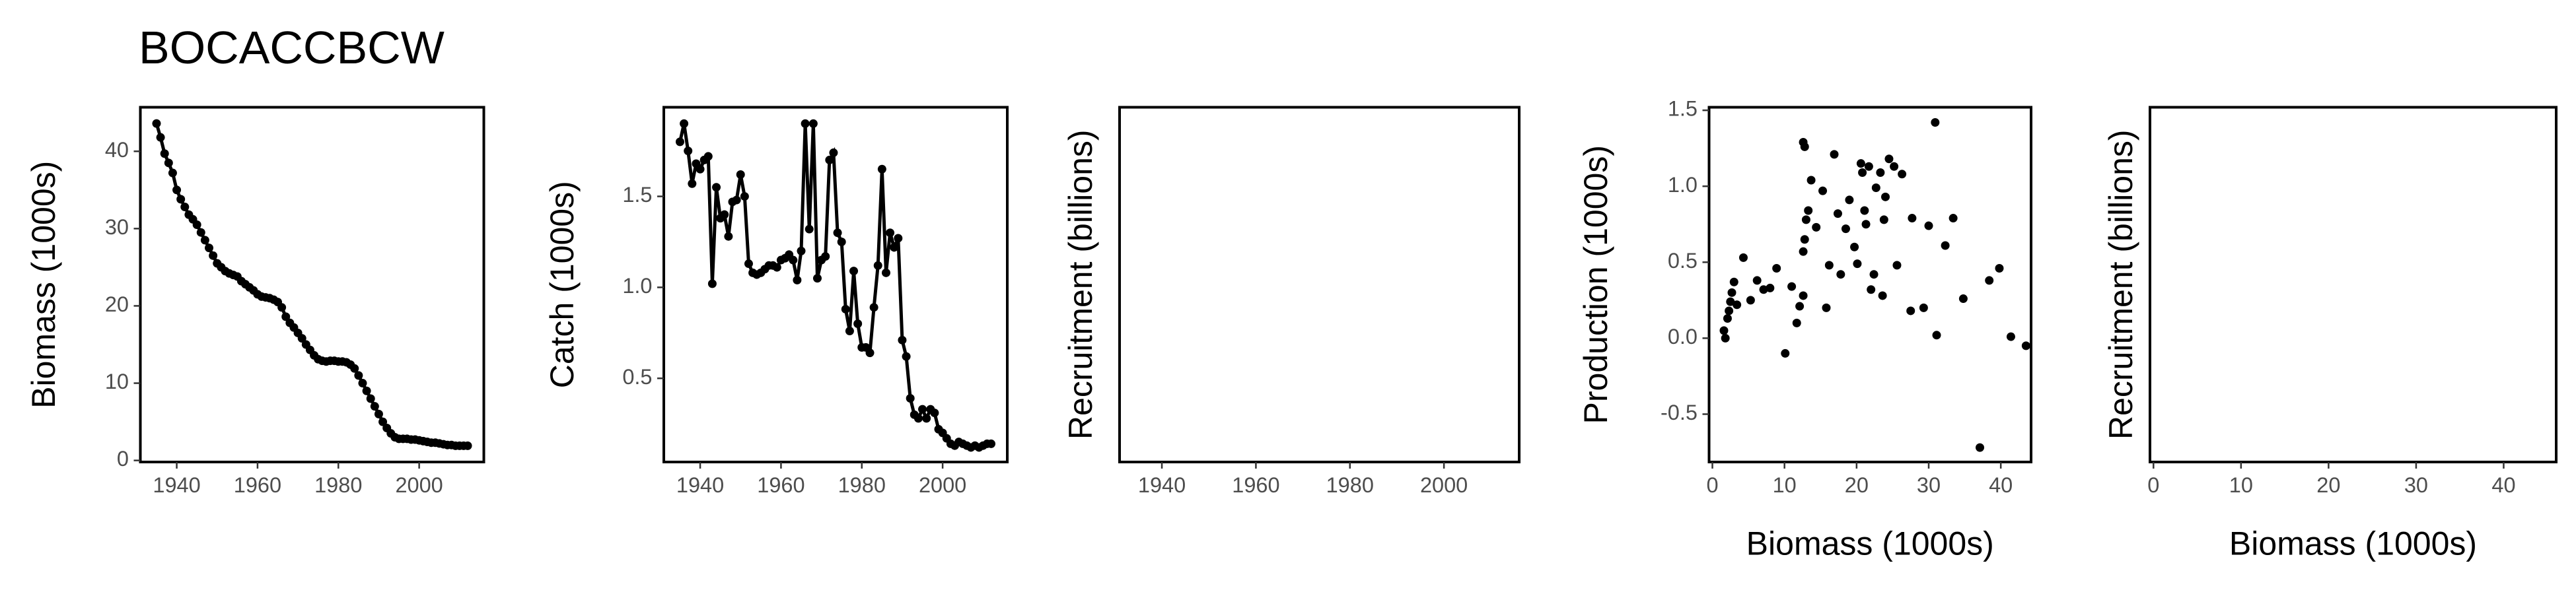 Image resolution: width=2576 pixels, height=594 pixels. Describe the element at coordinates (1929, 485) in the screenshot. I see `x-tick-label: 30` at that location.